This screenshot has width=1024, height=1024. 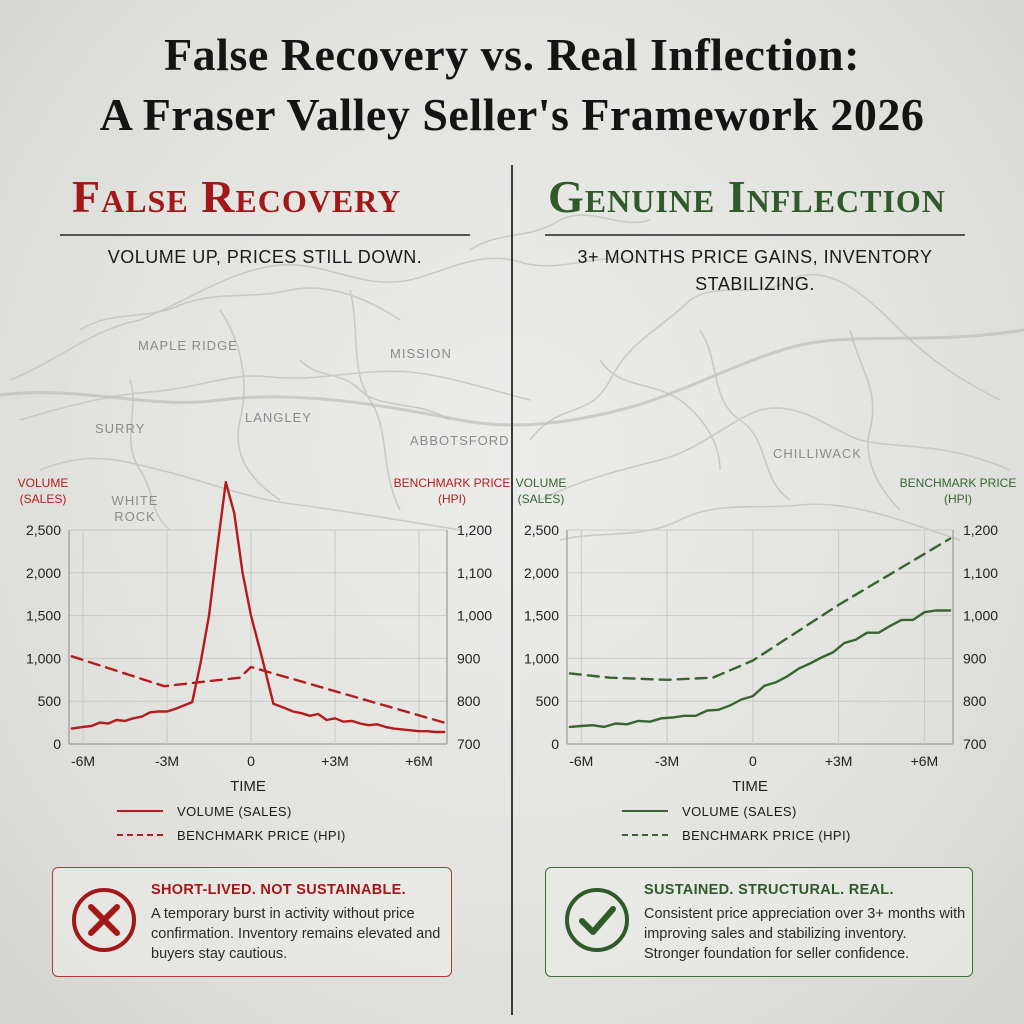 What do you see at coordinates (460, 440) in the screenshot?
I see `map-label-abbotsford: ABBOTSFORD` at bounding box center [460, 440].